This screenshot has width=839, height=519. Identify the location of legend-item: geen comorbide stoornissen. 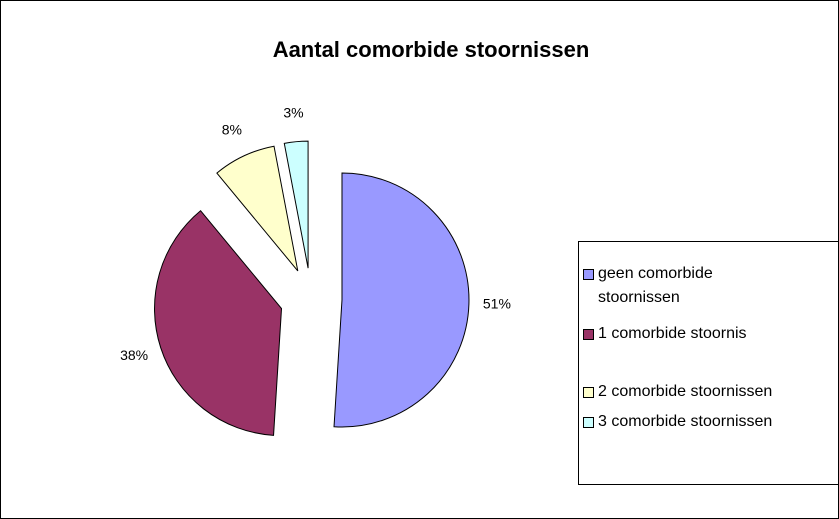
(690, 286).